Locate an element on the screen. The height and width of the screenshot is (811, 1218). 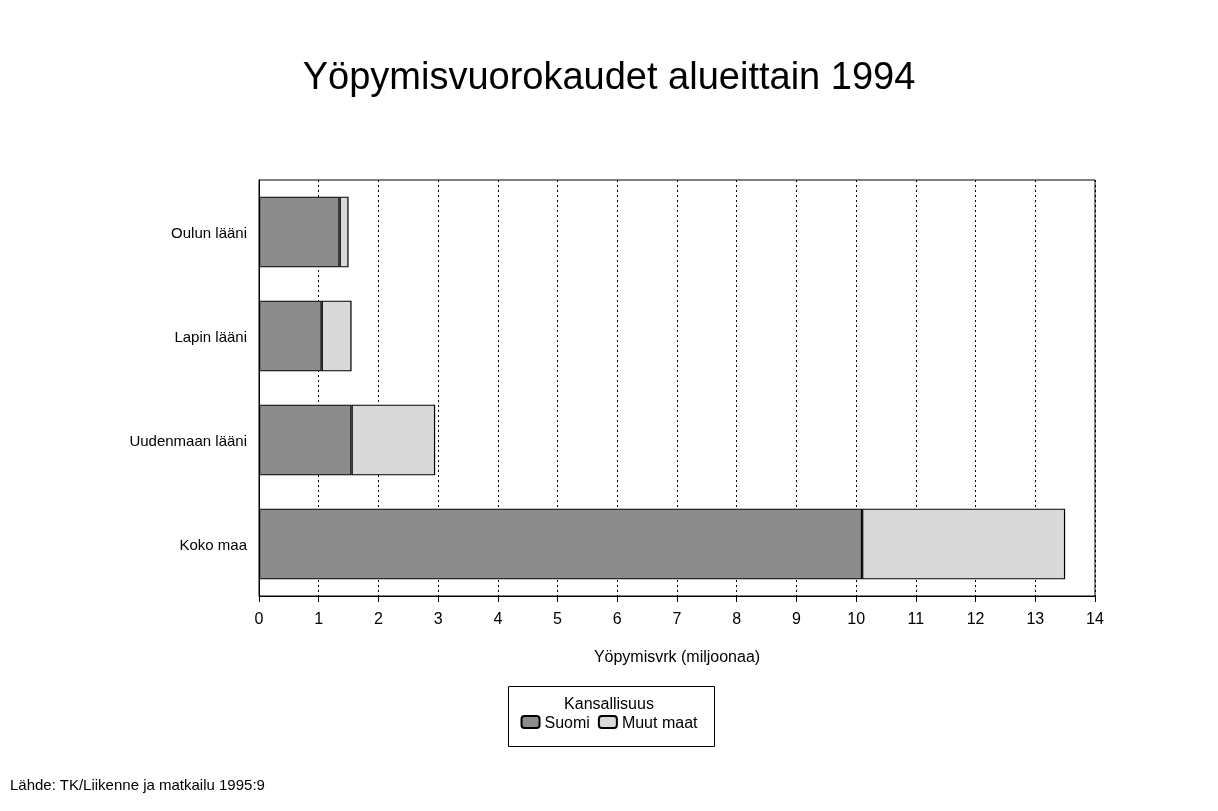
x-tick-label: 6 is located at coordinates (617, 618).